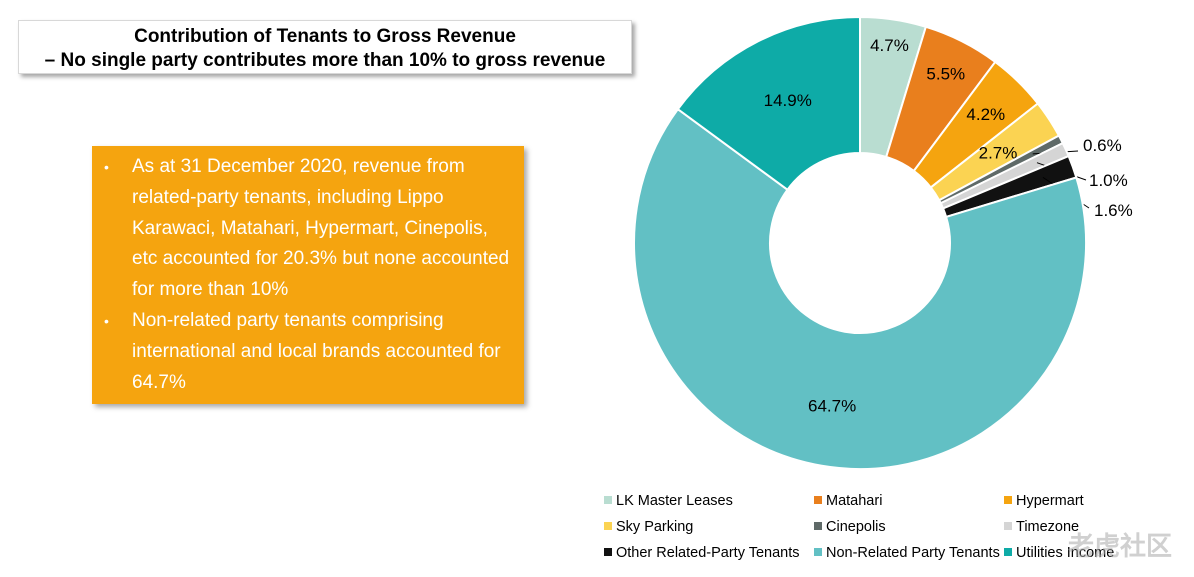 Image resolution: width=1194 pixels, height=577 pixels. I want to click on data-label: 14.9%, so click(788, 100).